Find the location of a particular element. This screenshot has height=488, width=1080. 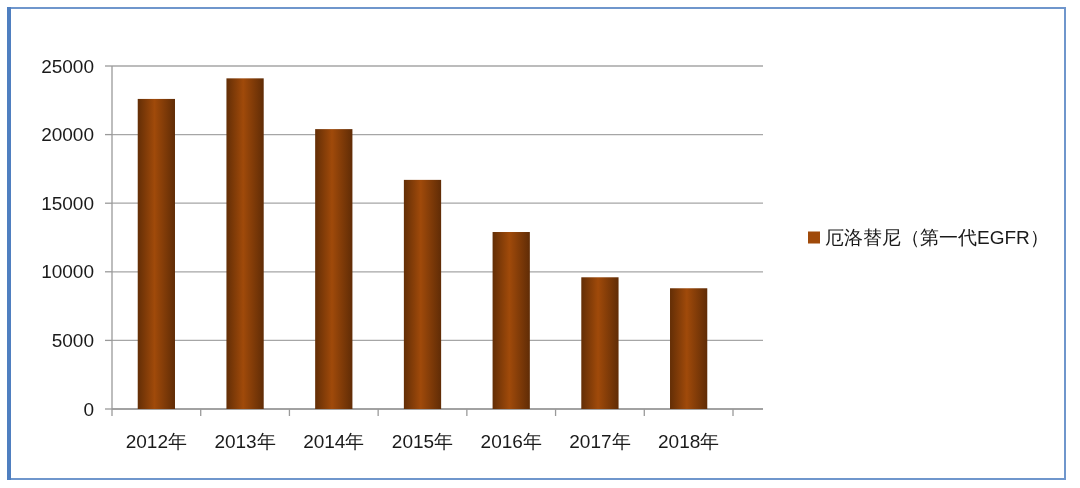

x-tick-label: 2016年 is located at coordinates (511, 441).